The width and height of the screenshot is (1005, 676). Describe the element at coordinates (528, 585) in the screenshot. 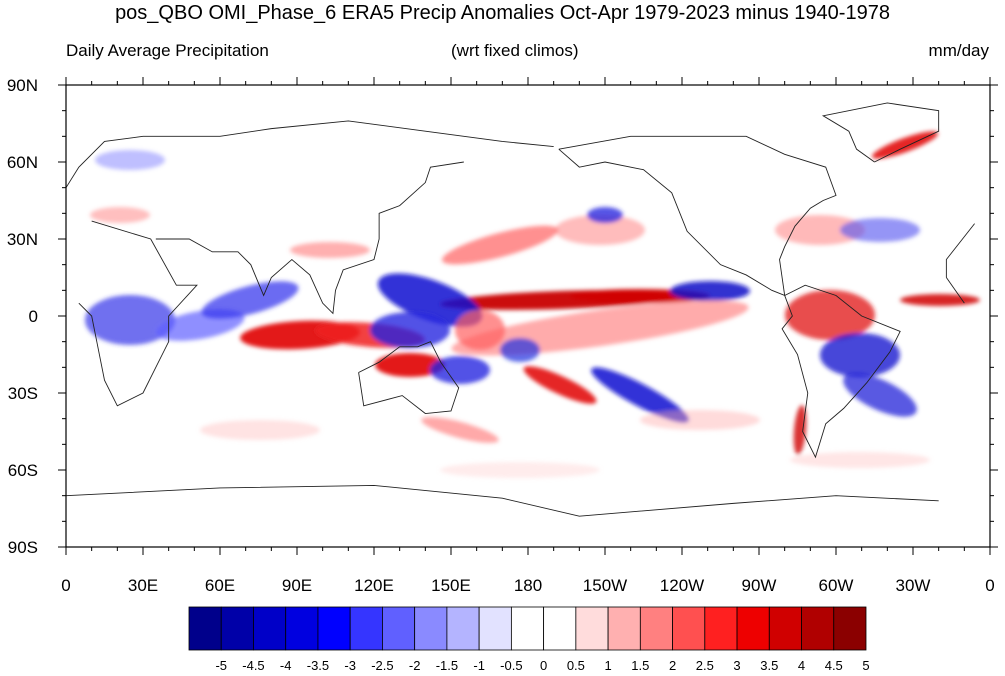

I see `lon-label: 180` at that location.